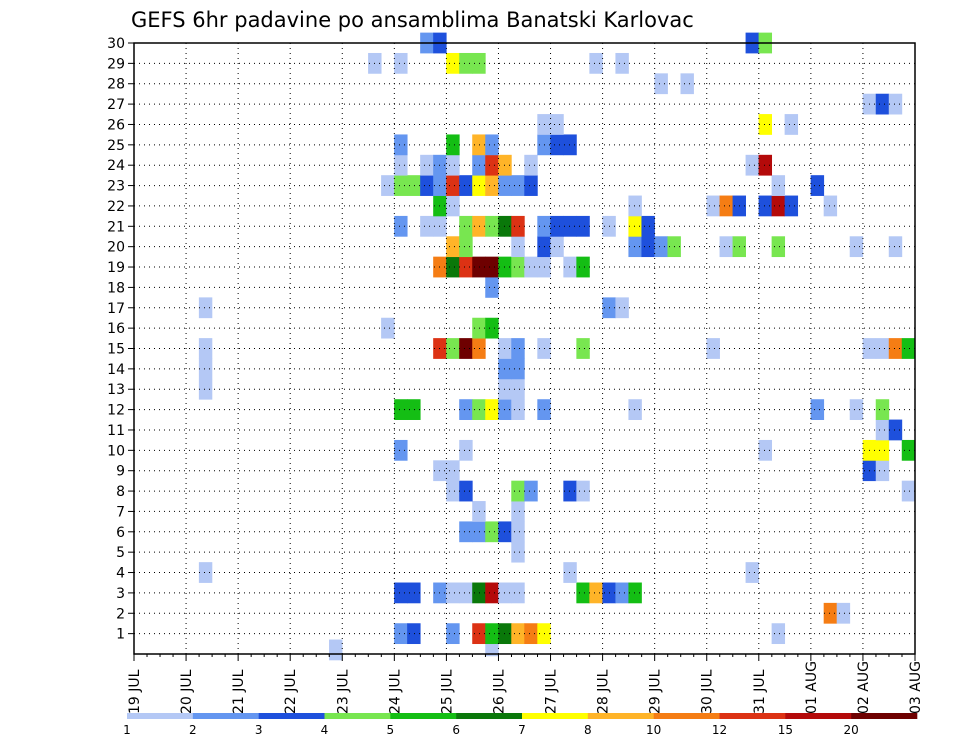  I want to click on x-tick-label: 02 AUG, so click(864, 687).